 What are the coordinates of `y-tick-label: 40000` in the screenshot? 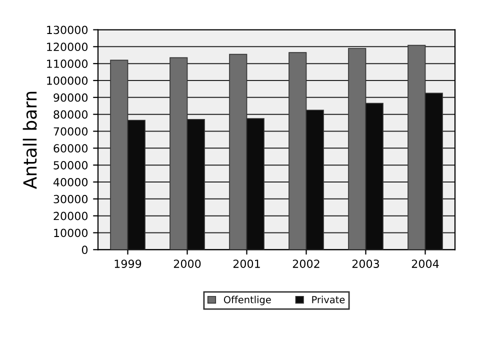 It's located at (70, 182).